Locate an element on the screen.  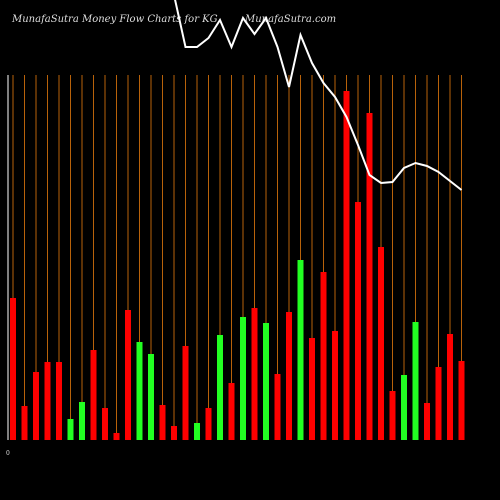
baseline-label: 0 is located at coordinates (8, 453).